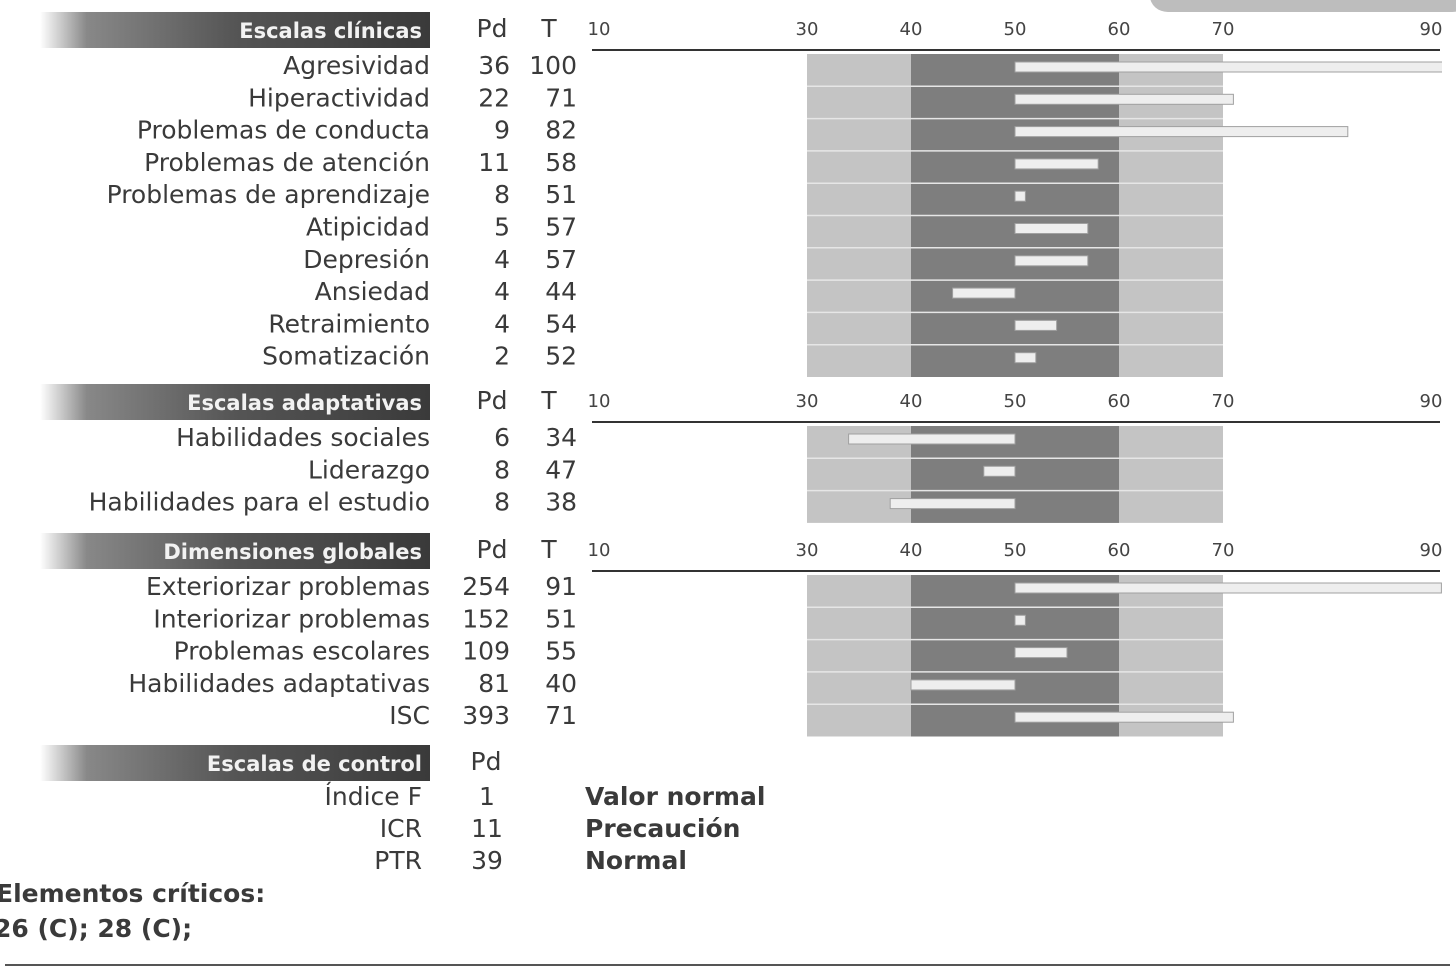 The width and height of the screenshot is (1456, 973). Describe the element at coordinates (259, 502) in the screenshot. I see `scale-name: Habilidades para el estudio` at that location.